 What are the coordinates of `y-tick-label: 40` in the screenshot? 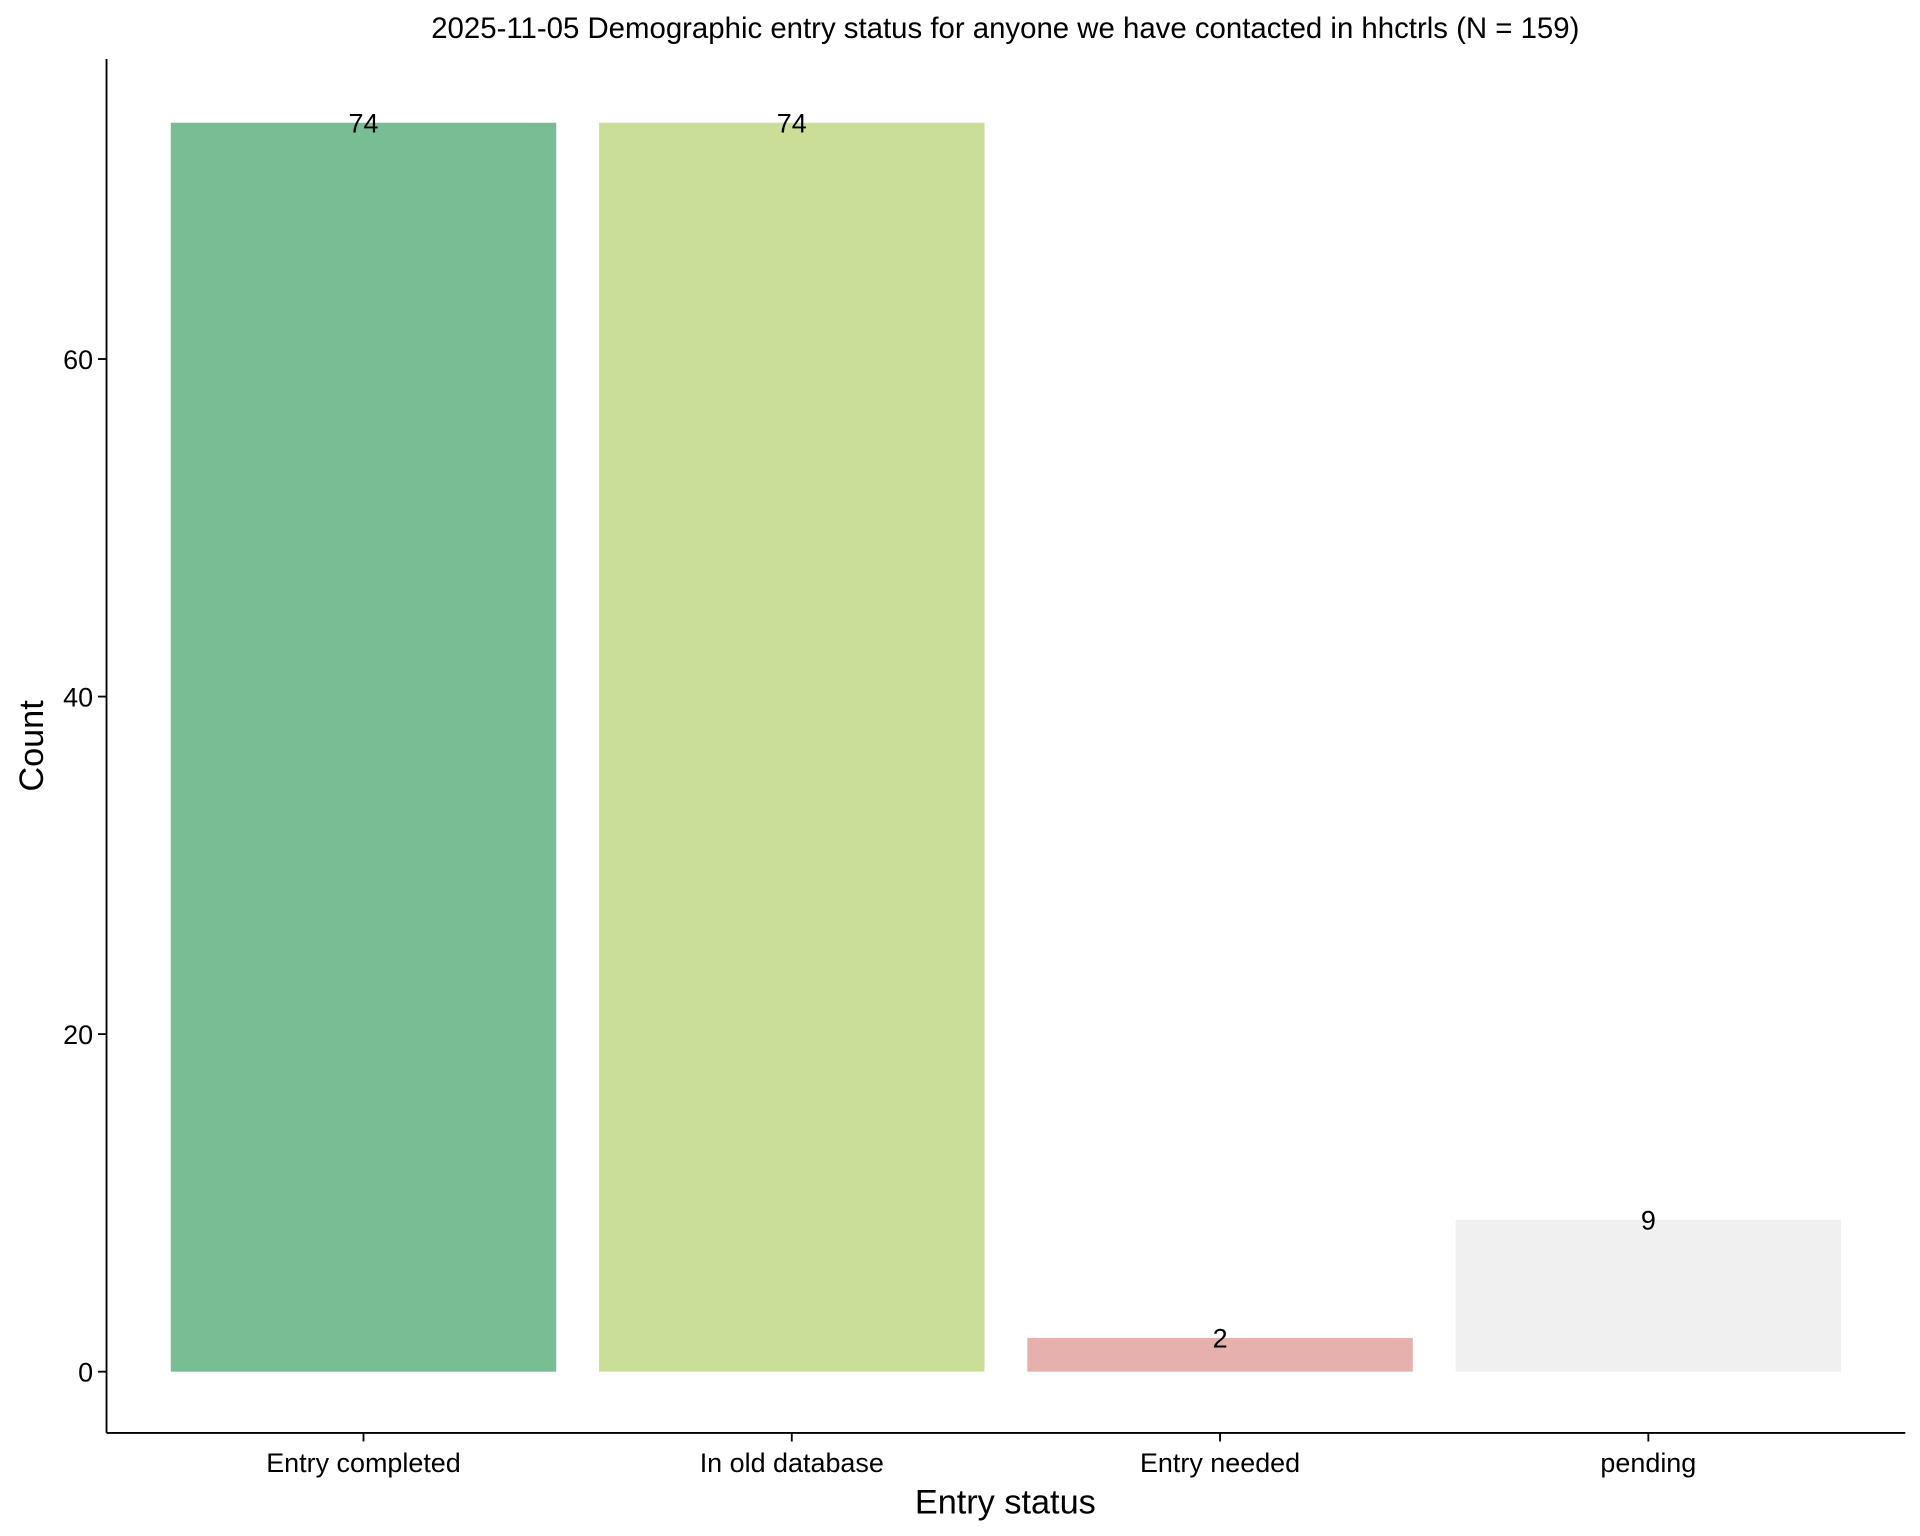 It's located at (78, 697).